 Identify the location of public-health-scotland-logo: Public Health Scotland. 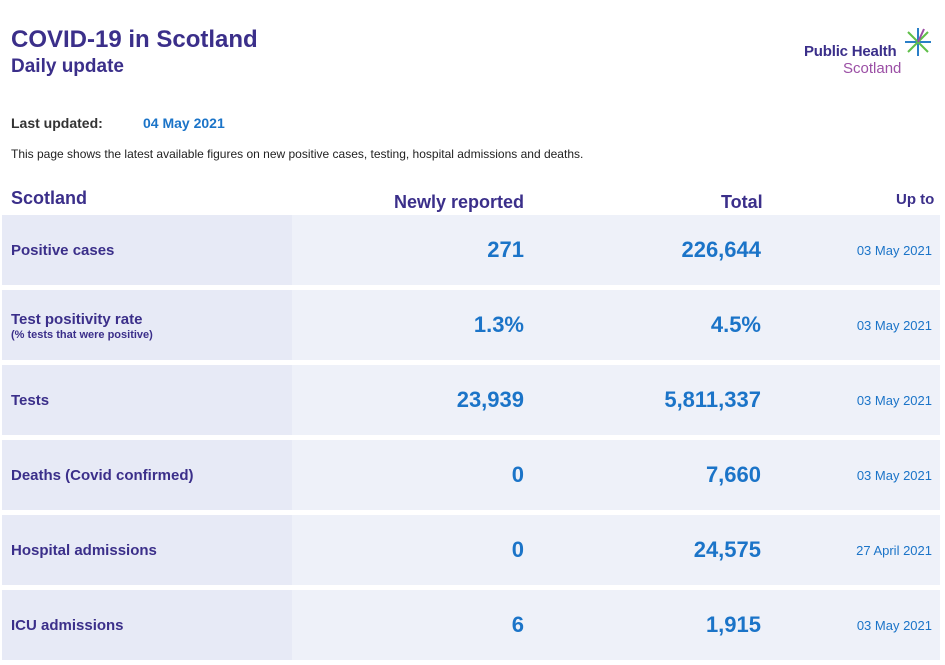
(870, 54).